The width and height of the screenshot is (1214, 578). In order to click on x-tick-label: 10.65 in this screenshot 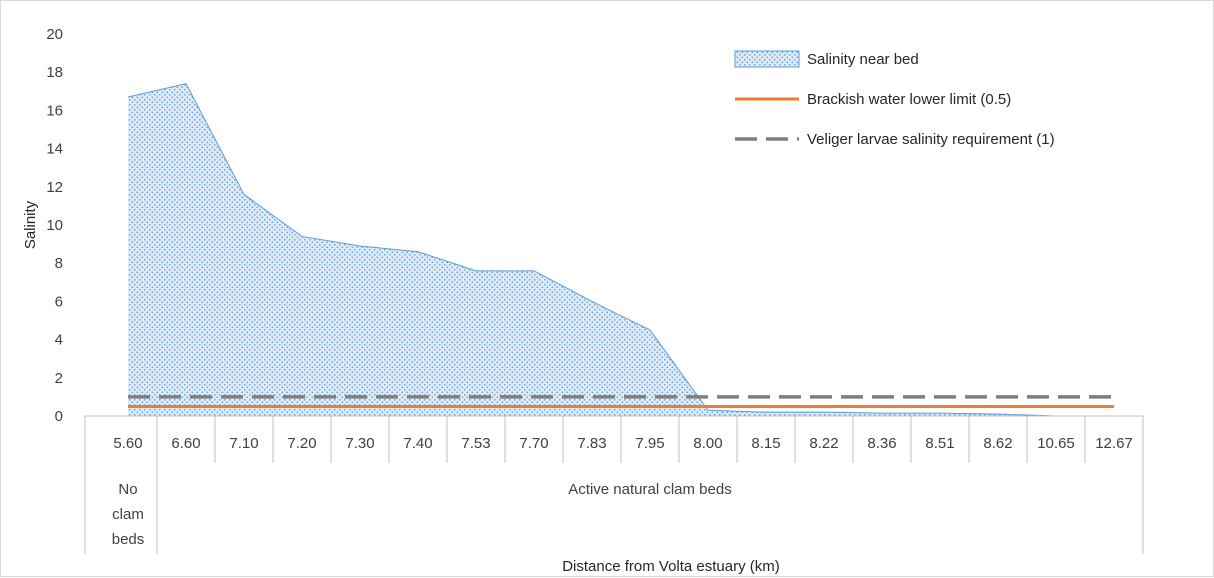, I will do `click(1056, 443)`.